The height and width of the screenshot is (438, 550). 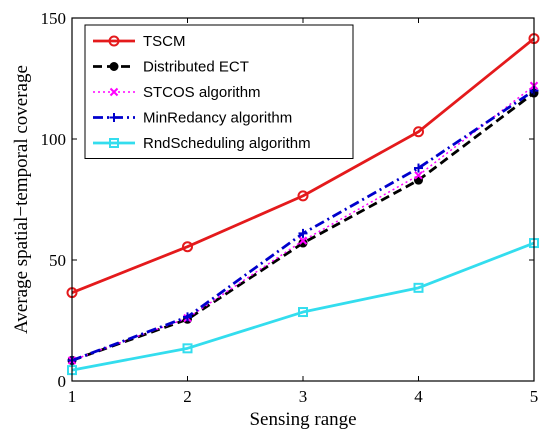 What do you see at coordinates (202, 92) in the screenshot?
I see `legend-label: STCOS algorithm` at bounding box center [202, 92].